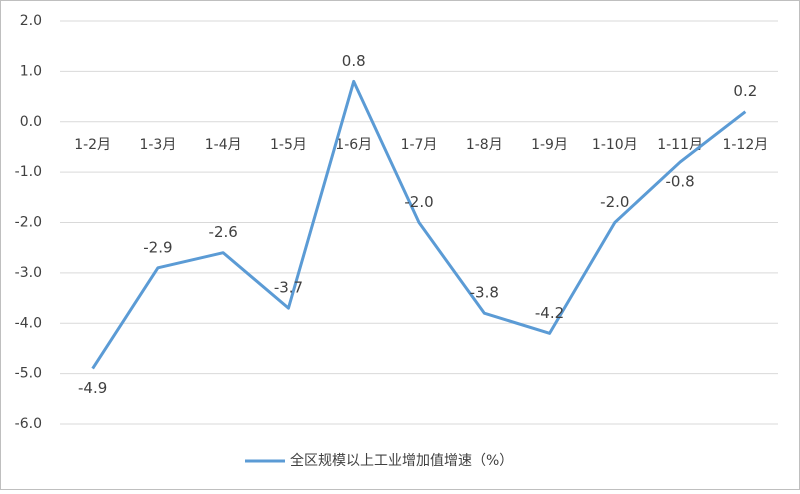 This screenshot has width=800, height=494. What do you see at coordinates (288, 145) in the screenshot?
I see `x-tick-label: 1-5月` at bounding box center [288, 145].